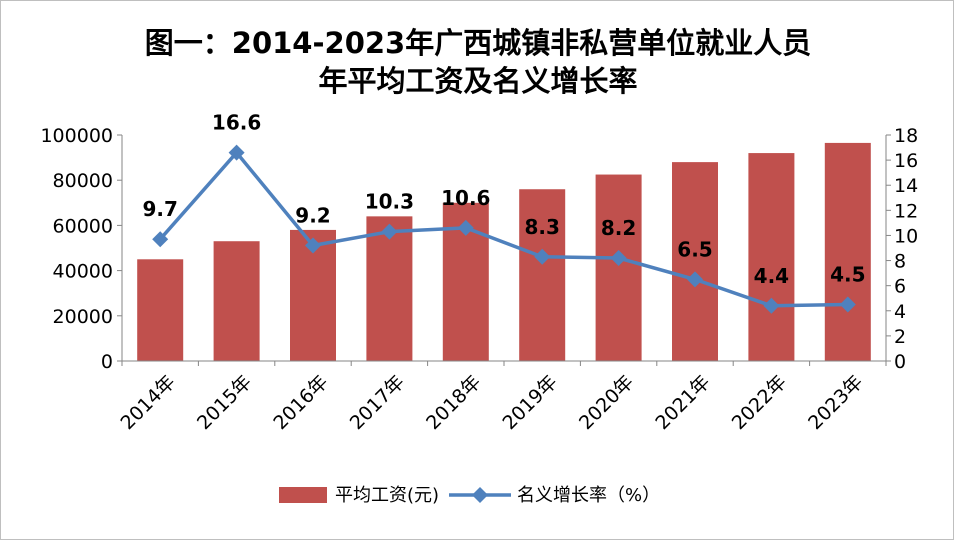  I want to click on x-tick-label-7: 2021年, so click(682, 402).